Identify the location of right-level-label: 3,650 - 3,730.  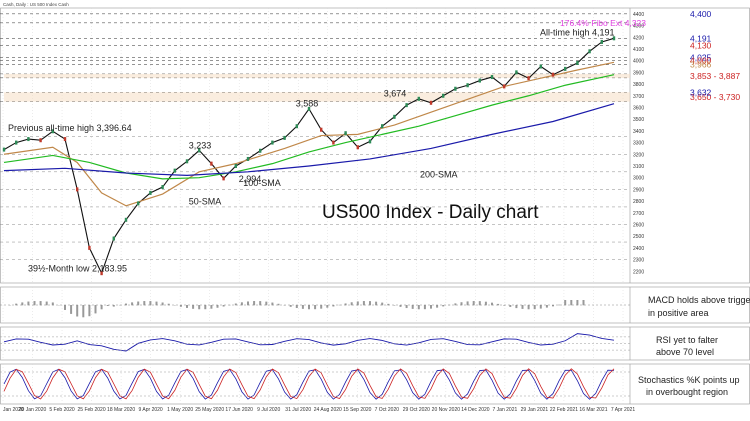
(715, 97).